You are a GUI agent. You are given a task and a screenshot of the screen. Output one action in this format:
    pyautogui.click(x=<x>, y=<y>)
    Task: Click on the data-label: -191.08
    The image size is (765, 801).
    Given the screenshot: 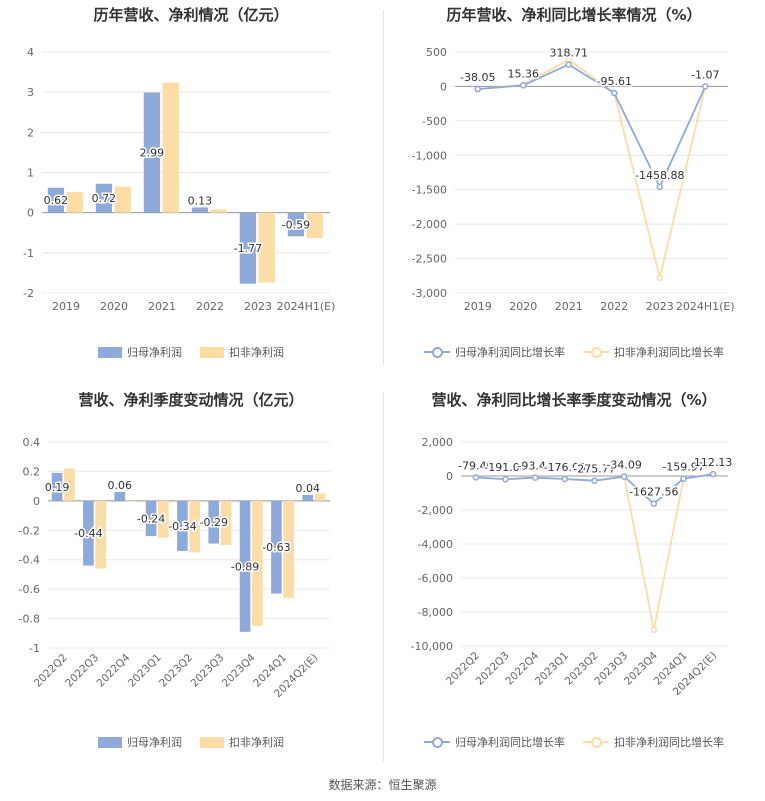 What is the action you would take?
    pyautogui.click(x=505, y=467)
    